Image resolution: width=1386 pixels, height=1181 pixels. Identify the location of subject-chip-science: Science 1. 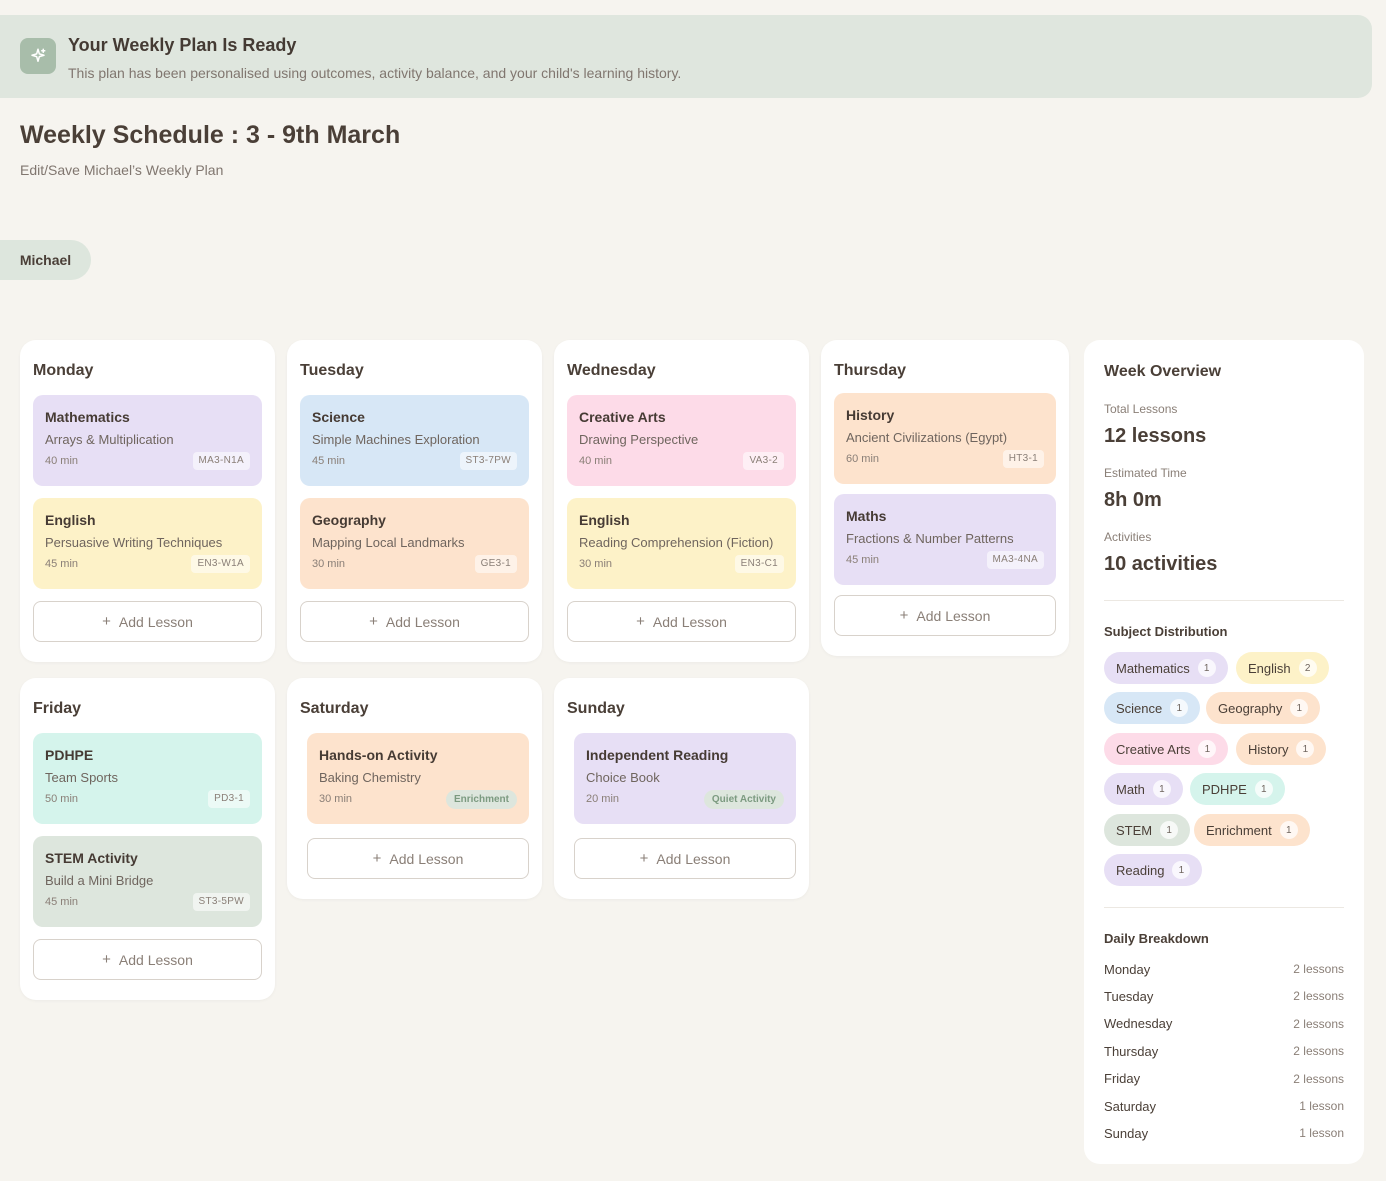
(1152, 708).